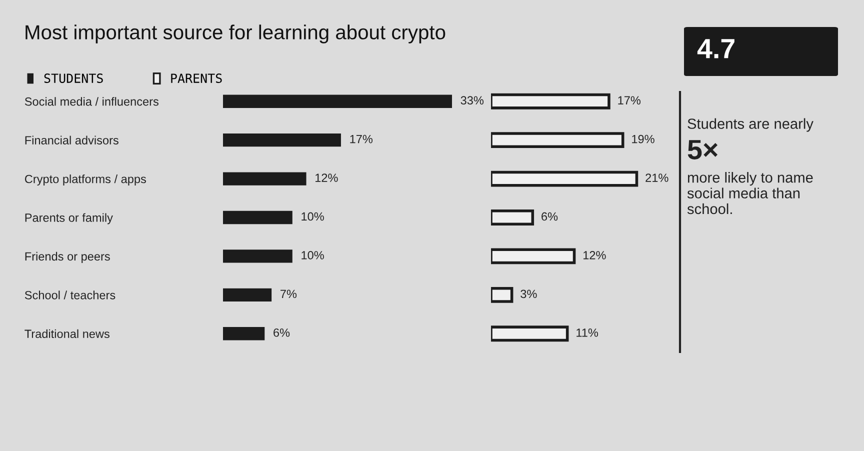 The width and height of the screenshot is (864, 451). Describe the element at coordinates (71, 140) in the screenshot. I see `y-tick-label: Financial advisors` at that location.